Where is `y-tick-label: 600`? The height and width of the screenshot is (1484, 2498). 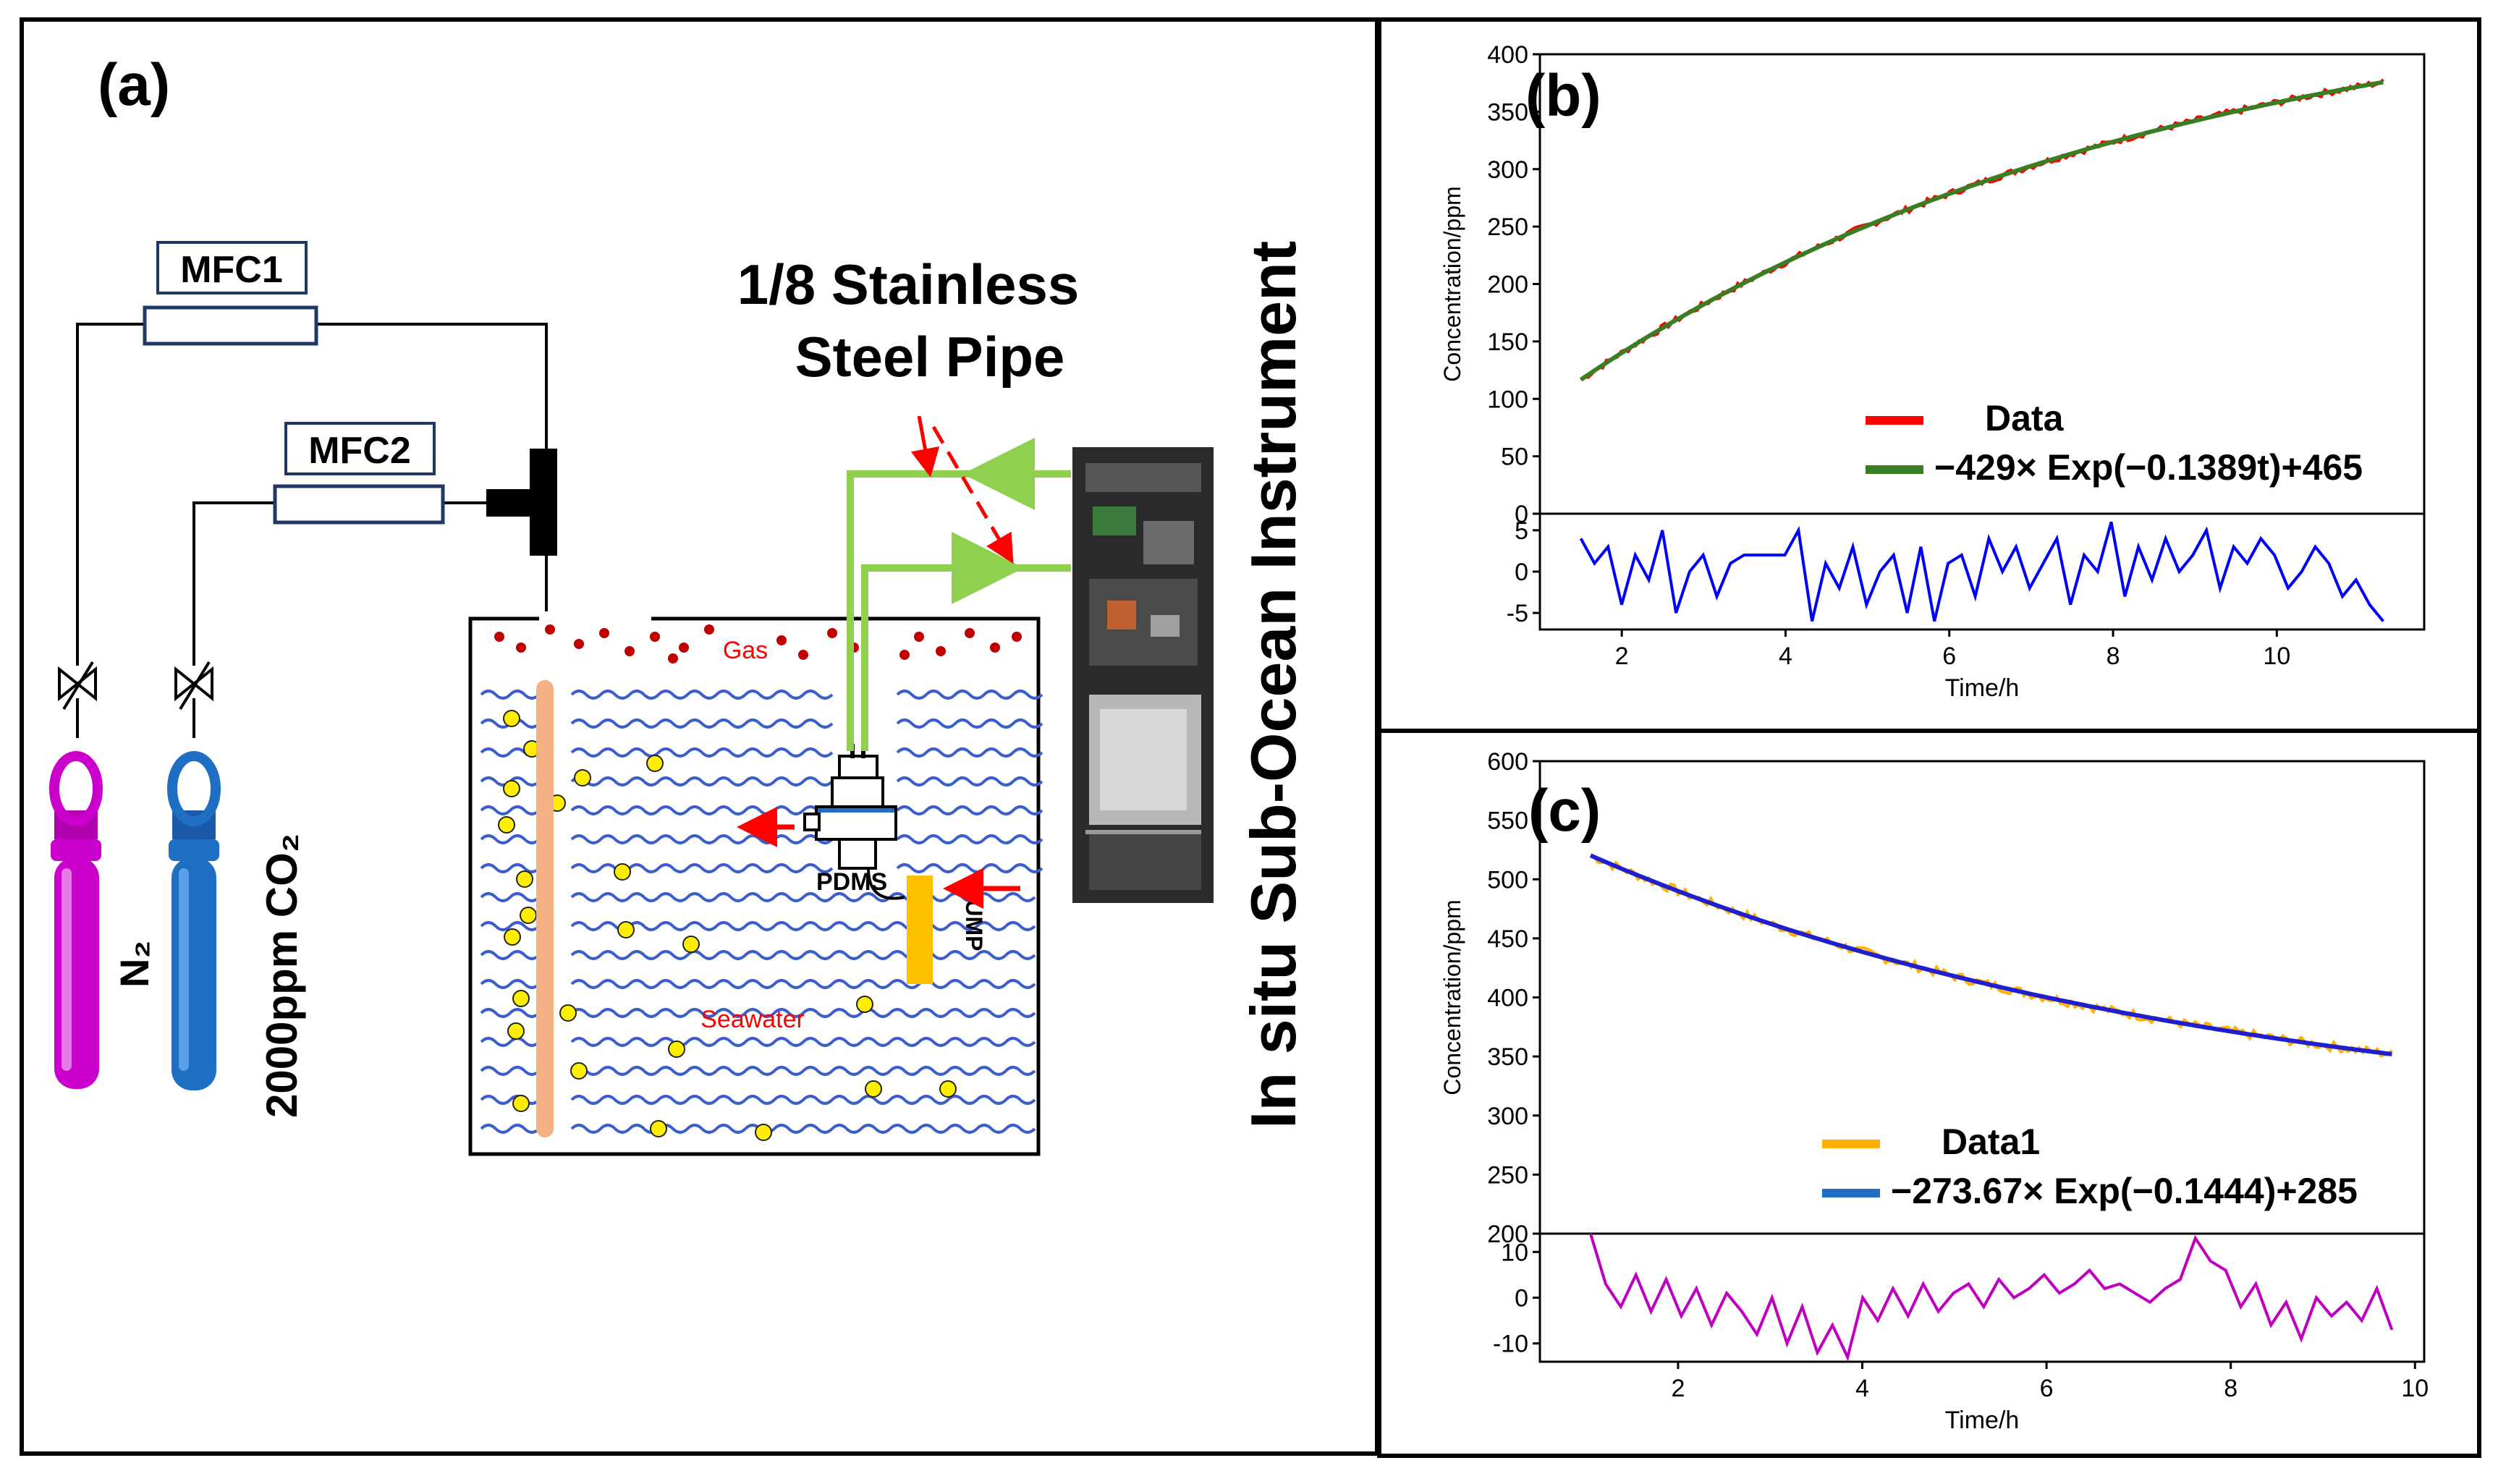
y-tick-label: 600 is located at coordinates (1508, 762).